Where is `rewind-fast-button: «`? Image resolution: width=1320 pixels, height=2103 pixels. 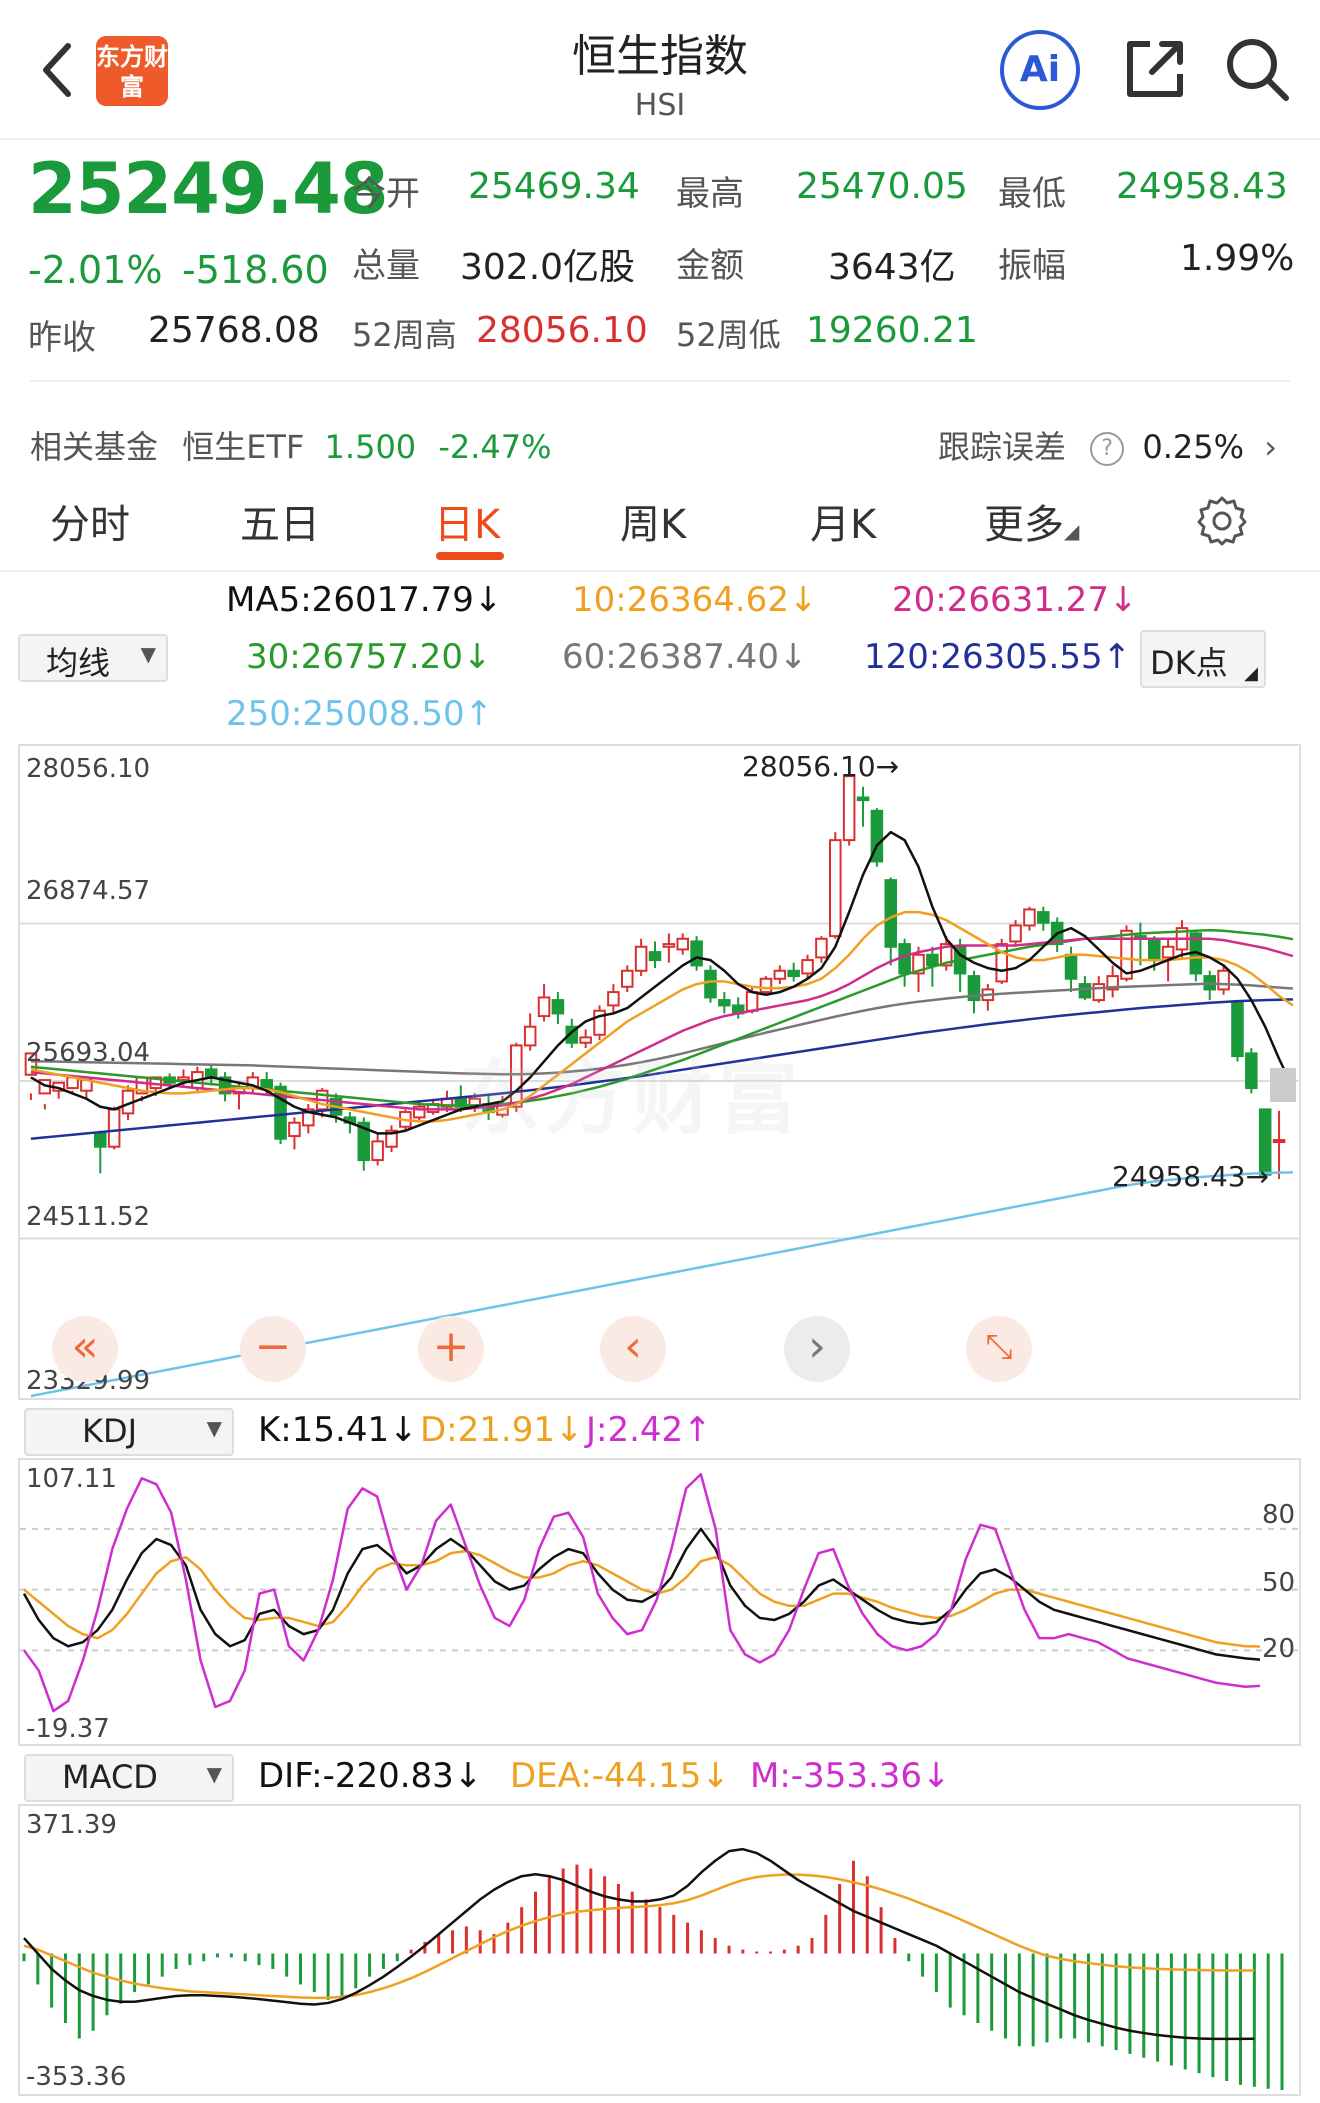
rewind-fast-button: « is located at coordinates (85, 1349).